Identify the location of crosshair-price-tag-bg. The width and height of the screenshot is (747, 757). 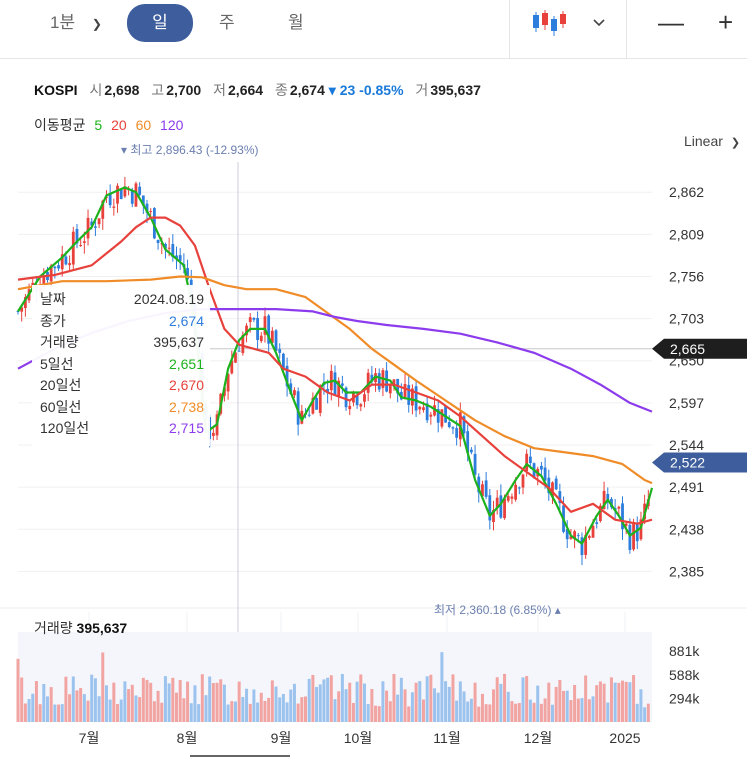
(699, 348).